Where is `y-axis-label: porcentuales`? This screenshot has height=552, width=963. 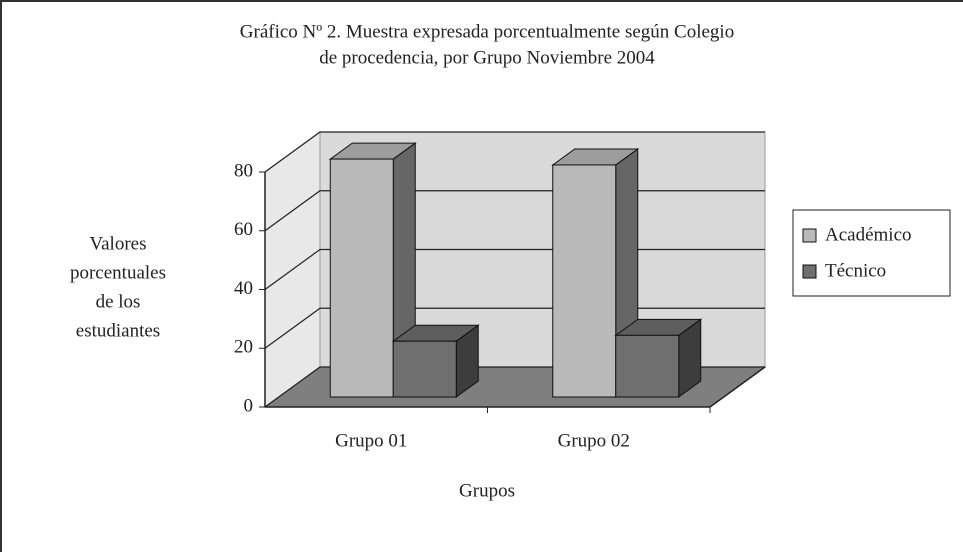
y-axis-label: porcentuales is located at coordinates (118, 272).